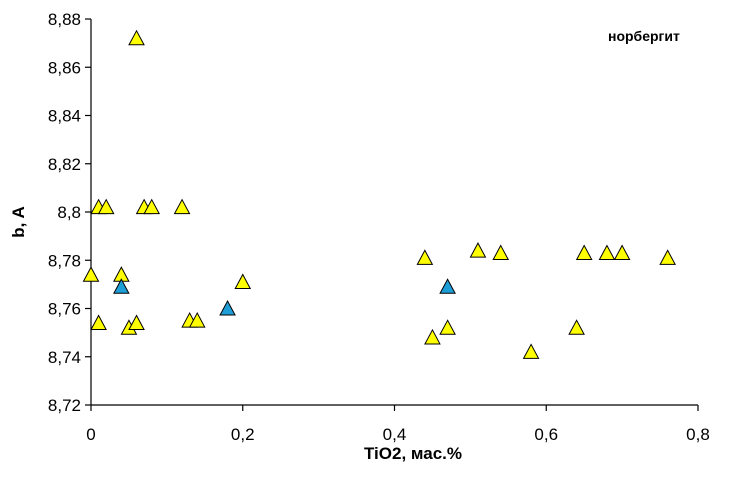  What do you see at coordinates (64, 116) in the screenshot?
I see `y-tick-label: 8,84` at bounding box center [64, 116].